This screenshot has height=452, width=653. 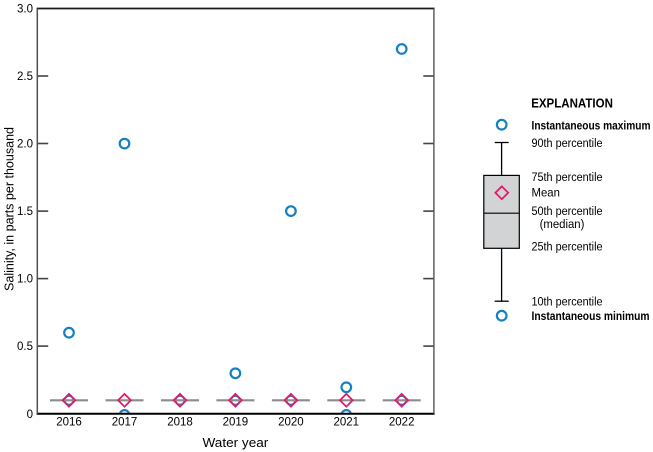 What do you see at coordinates (25, 280) in the screenshot?
I see `svg-text: 1.0` at bounding box center [25, 280].